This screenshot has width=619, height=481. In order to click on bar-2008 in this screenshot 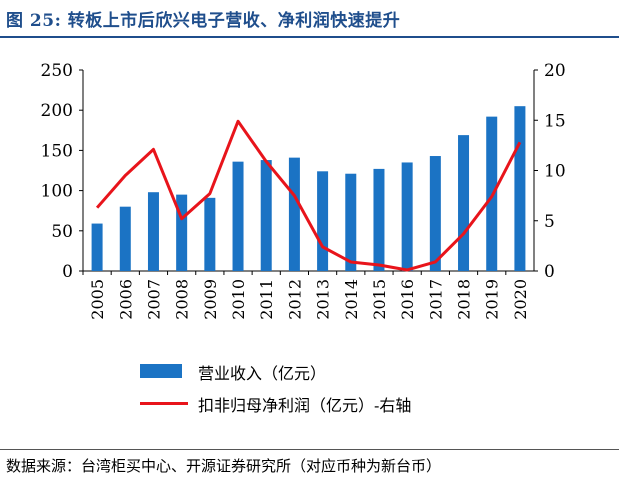, I will do `click(182, 232)`.